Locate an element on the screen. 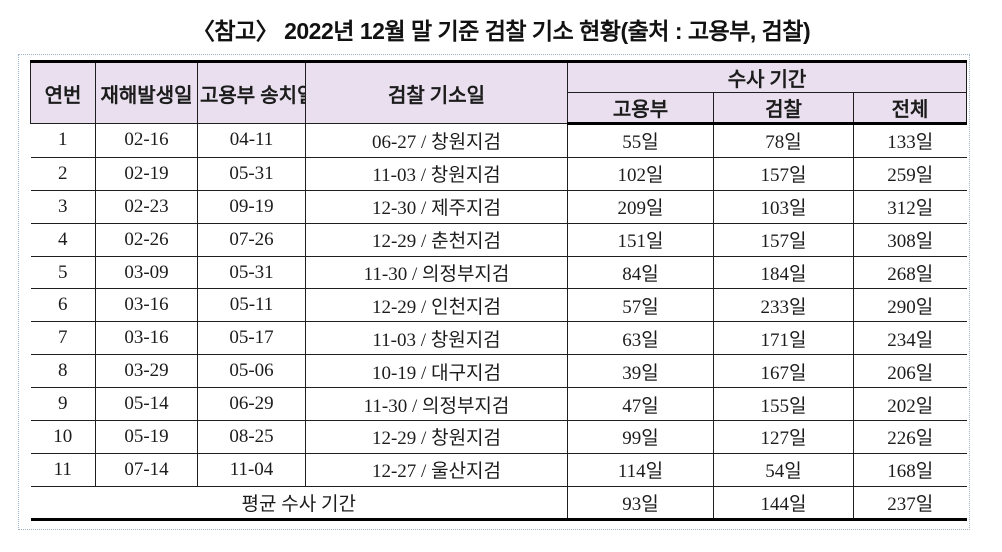 This screenshot has width=1002, height=552. cell-serial: 5 is located at coordinates (63, 272).